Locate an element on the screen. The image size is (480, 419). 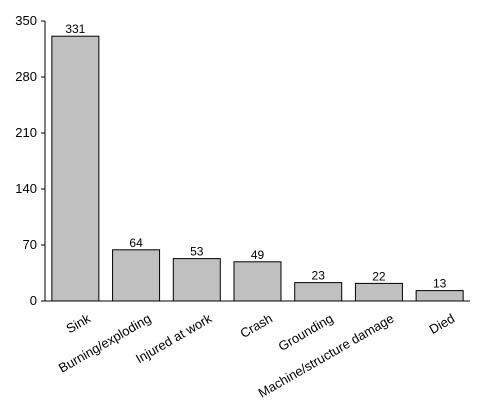
bar-grounding is located at coordinates (318, 292).